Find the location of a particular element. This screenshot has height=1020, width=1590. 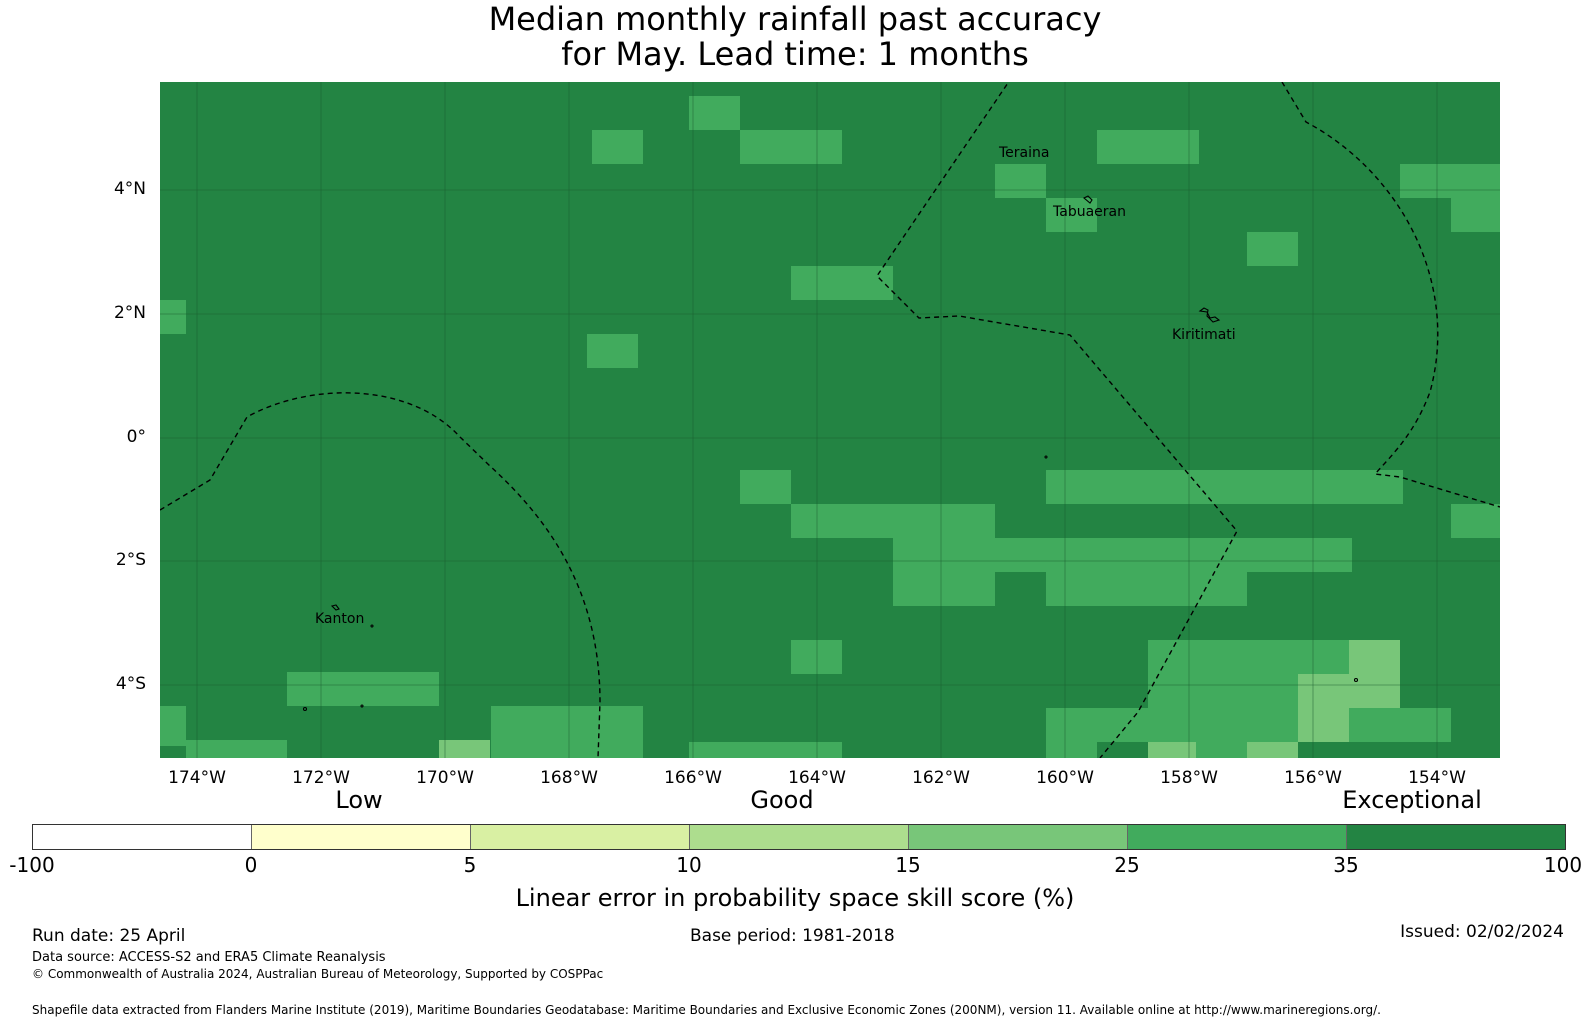

island-shape-kanton is located at coordinates (335, 607).